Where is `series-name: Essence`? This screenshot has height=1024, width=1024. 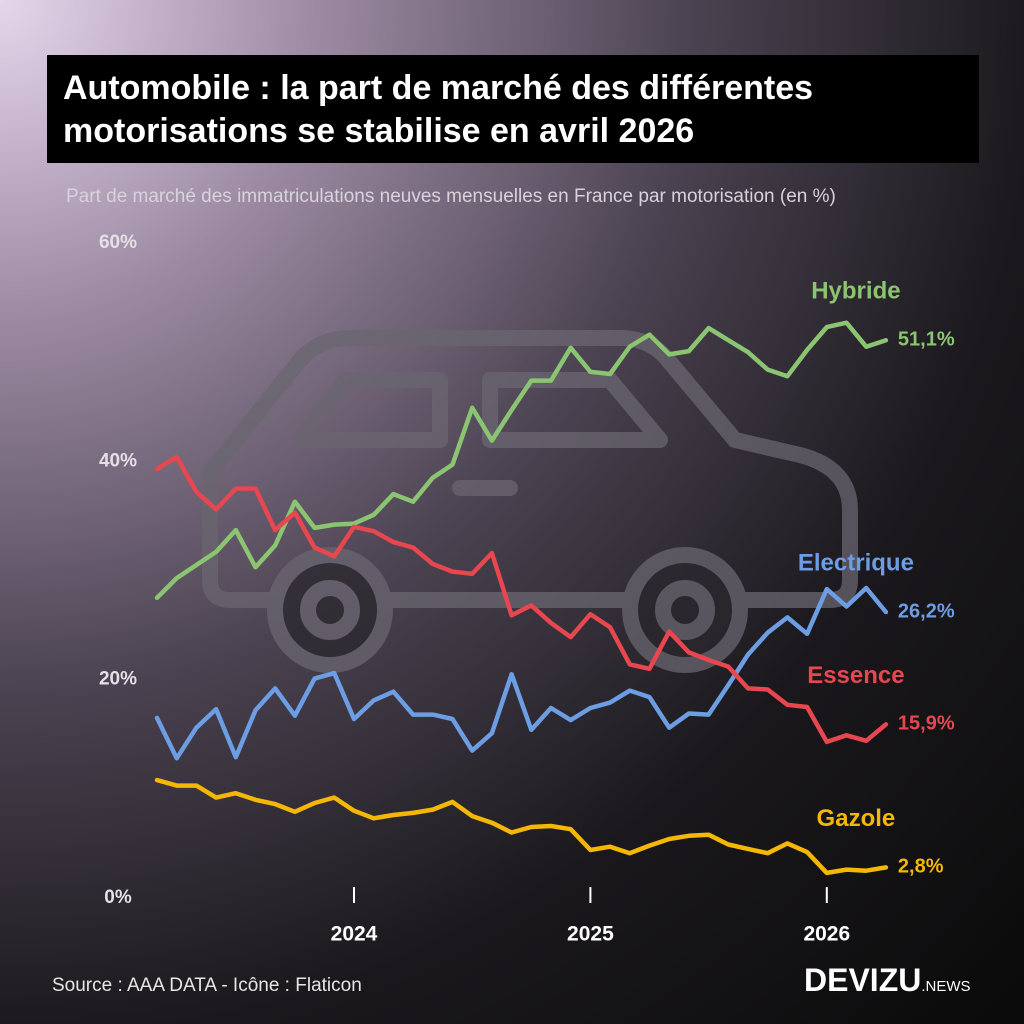 series-name: Essence is located at coordinates (855, 675).